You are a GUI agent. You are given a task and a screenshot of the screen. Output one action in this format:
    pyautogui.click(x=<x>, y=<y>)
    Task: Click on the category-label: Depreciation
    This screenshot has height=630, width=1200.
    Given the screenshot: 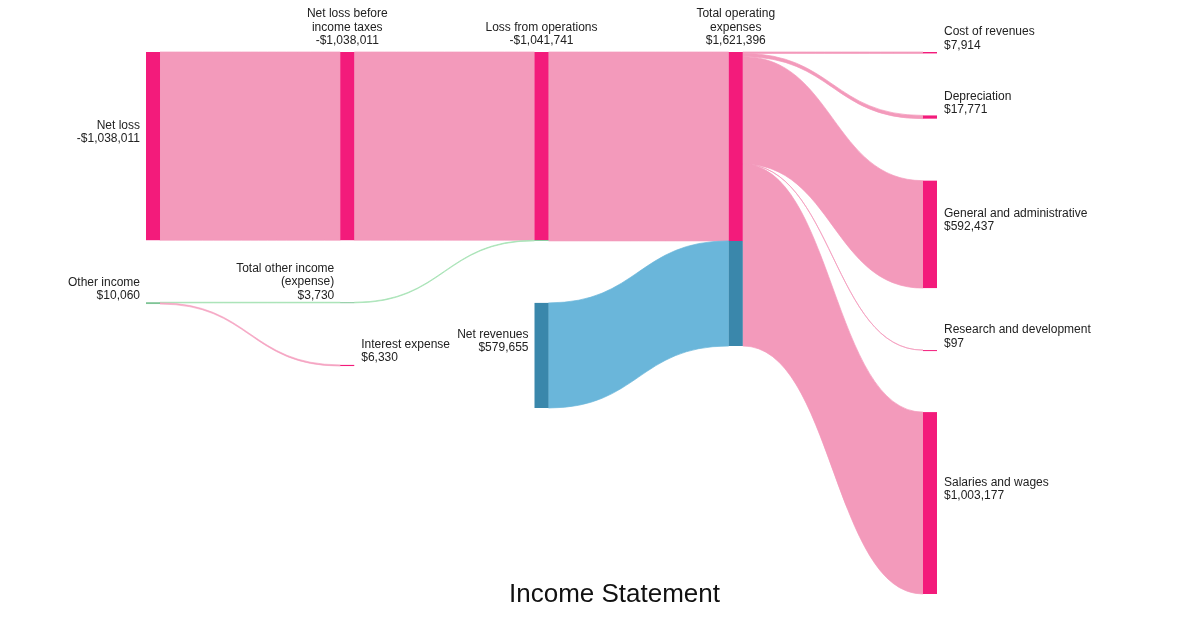 What is the action you would take?
    pyautogui.click(x=978, y=95)
    